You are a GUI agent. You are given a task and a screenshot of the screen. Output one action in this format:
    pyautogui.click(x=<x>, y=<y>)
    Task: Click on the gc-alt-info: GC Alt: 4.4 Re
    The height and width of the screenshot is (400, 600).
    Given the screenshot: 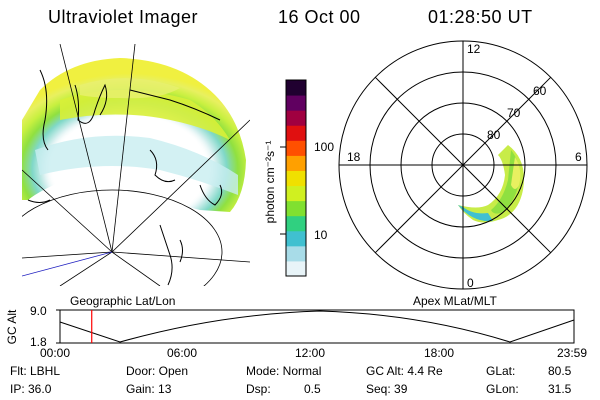 What is the action you would take?
    pyautogui.click(x=404, y=371)
    